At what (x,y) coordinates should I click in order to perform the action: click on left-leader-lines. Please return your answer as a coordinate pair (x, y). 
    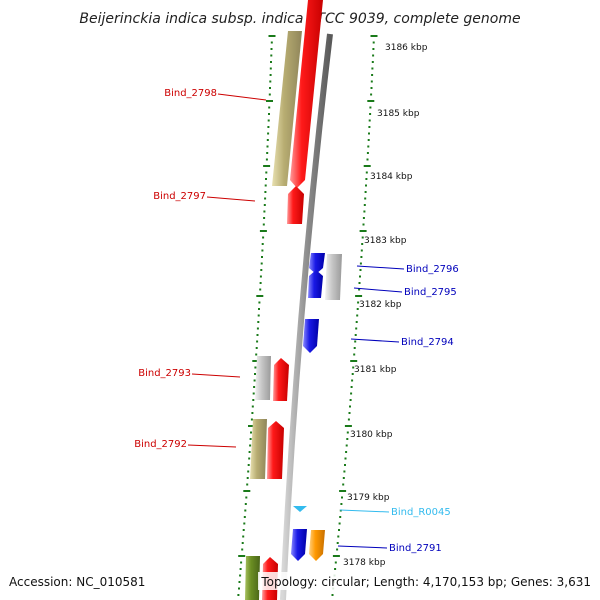
    Looking at the image, I should click on (227, 270).